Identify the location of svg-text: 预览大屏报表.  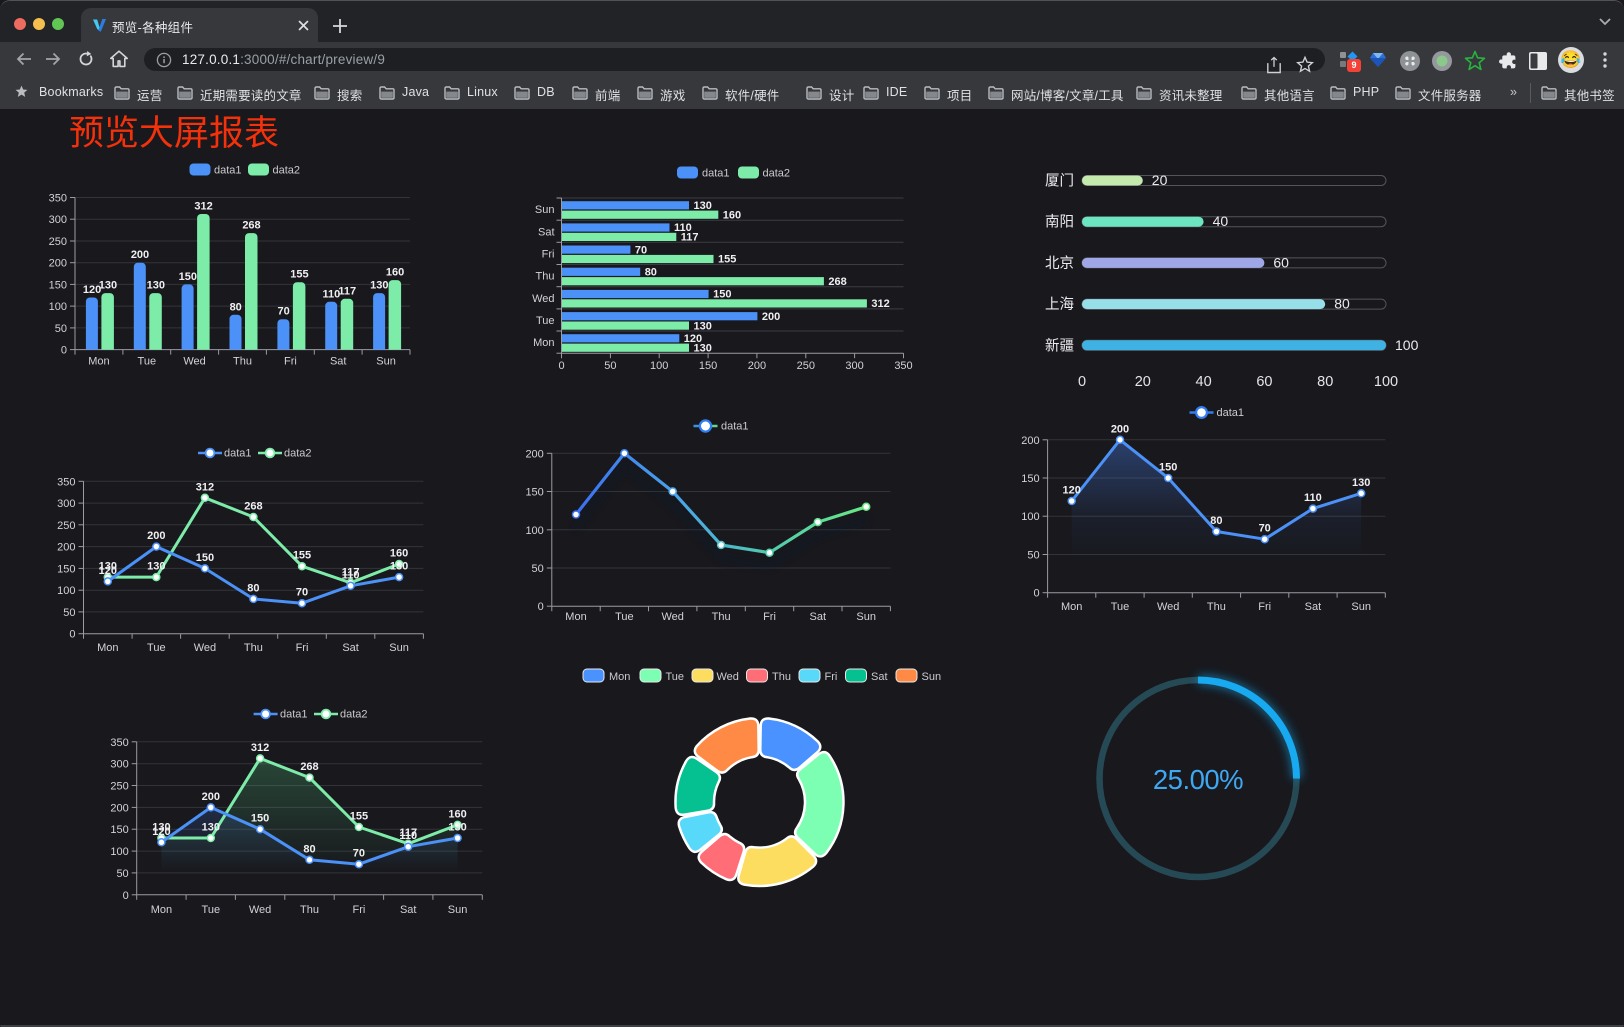
(174, 133).